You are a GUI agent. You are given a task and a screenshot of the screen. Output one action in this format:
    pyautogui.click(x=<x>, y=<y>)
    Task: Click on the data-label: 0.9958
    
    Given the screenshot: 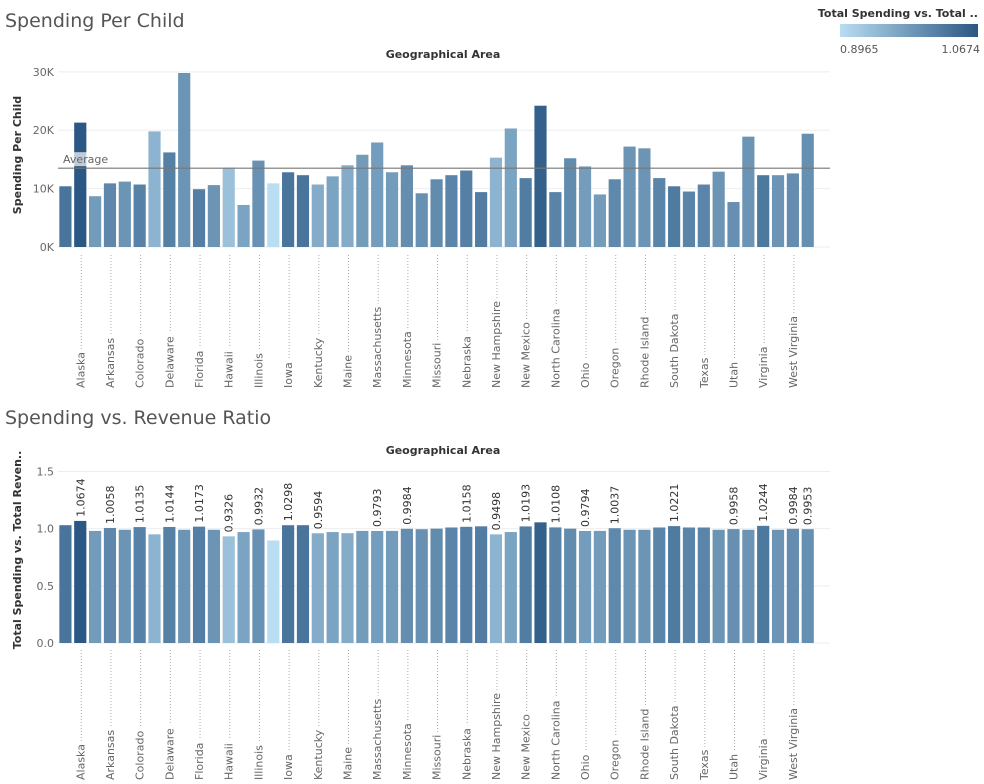 What is the action you would take?
    pyautogui.click(x=734, y=506)
    